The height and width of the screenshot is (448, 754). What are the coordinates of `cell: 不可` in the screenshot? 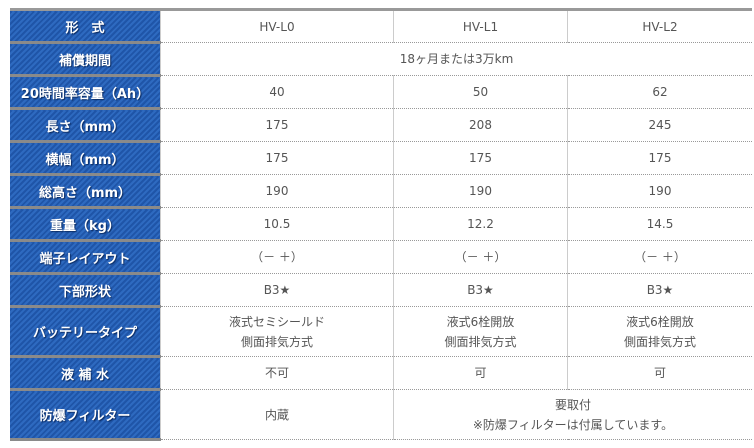 It's located at (277, 373).